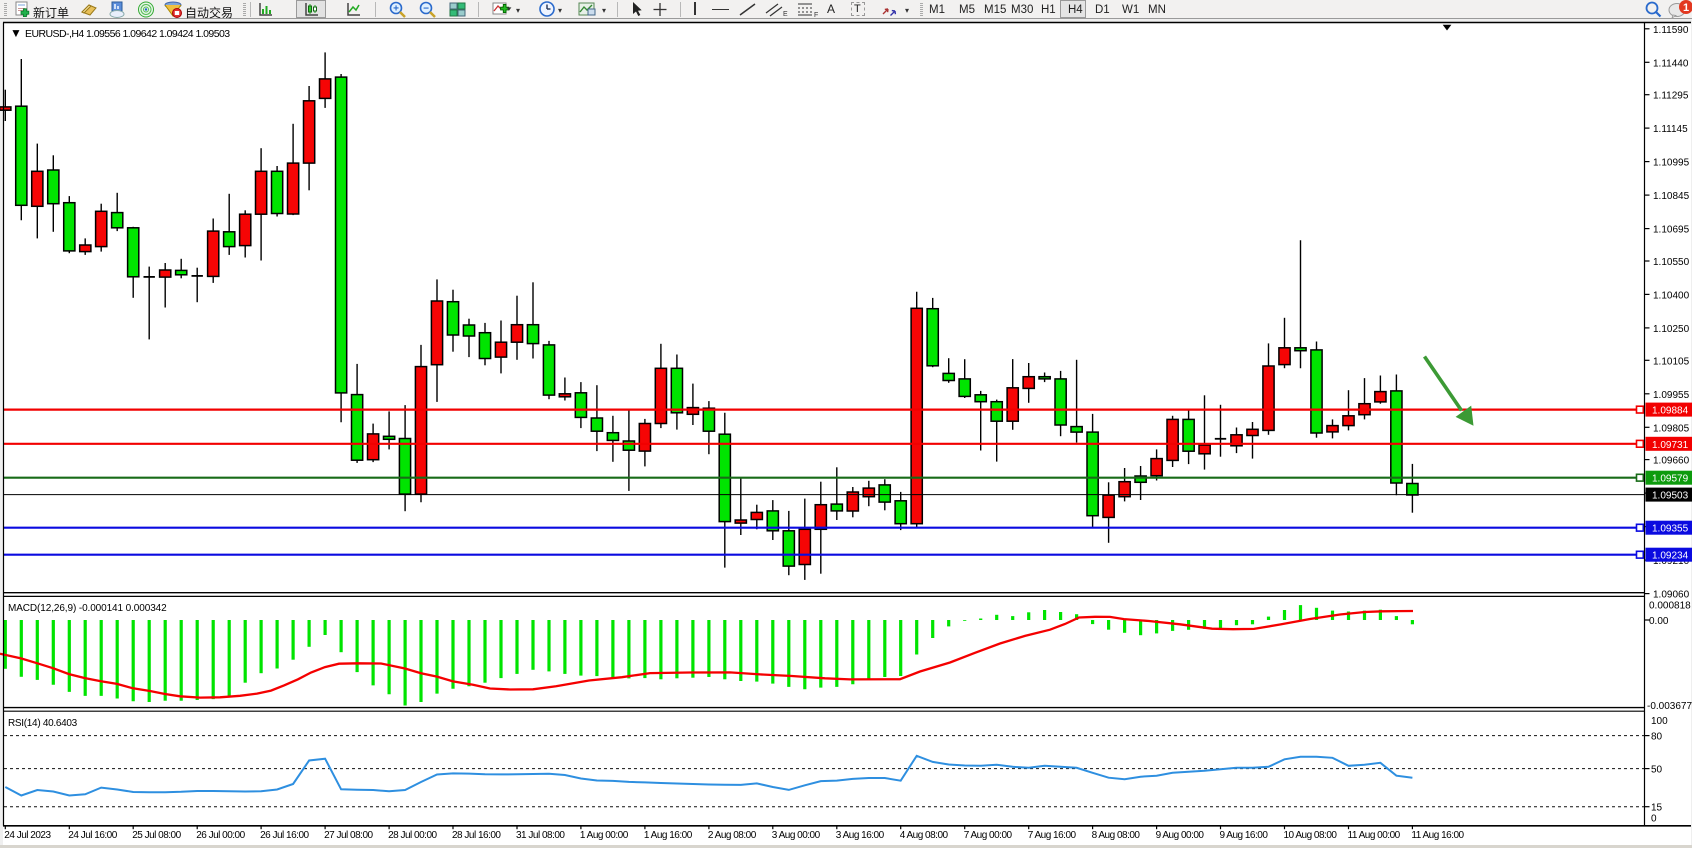 The width and height of the screenshot is (1692, 848). Describe the element at coordinates (1671, 395) in the screenshot. I see `svg-text: 1.09955` at that location.